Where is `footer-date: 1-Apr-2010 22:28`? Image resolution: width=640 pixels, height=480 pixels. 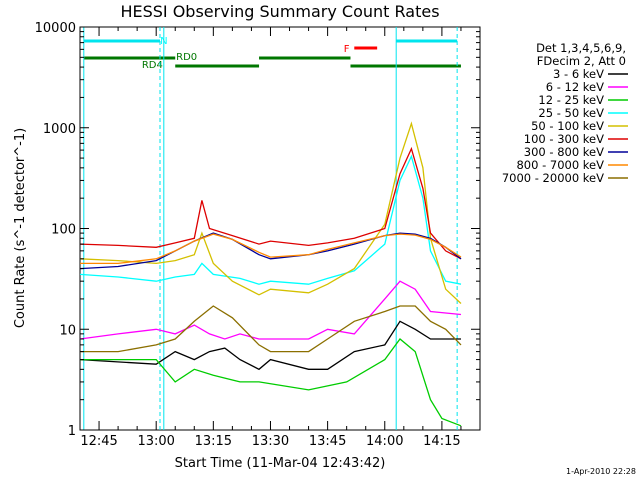 footer-date: 1-Apr-2010 22:28 is located at coordinates (601, 471).